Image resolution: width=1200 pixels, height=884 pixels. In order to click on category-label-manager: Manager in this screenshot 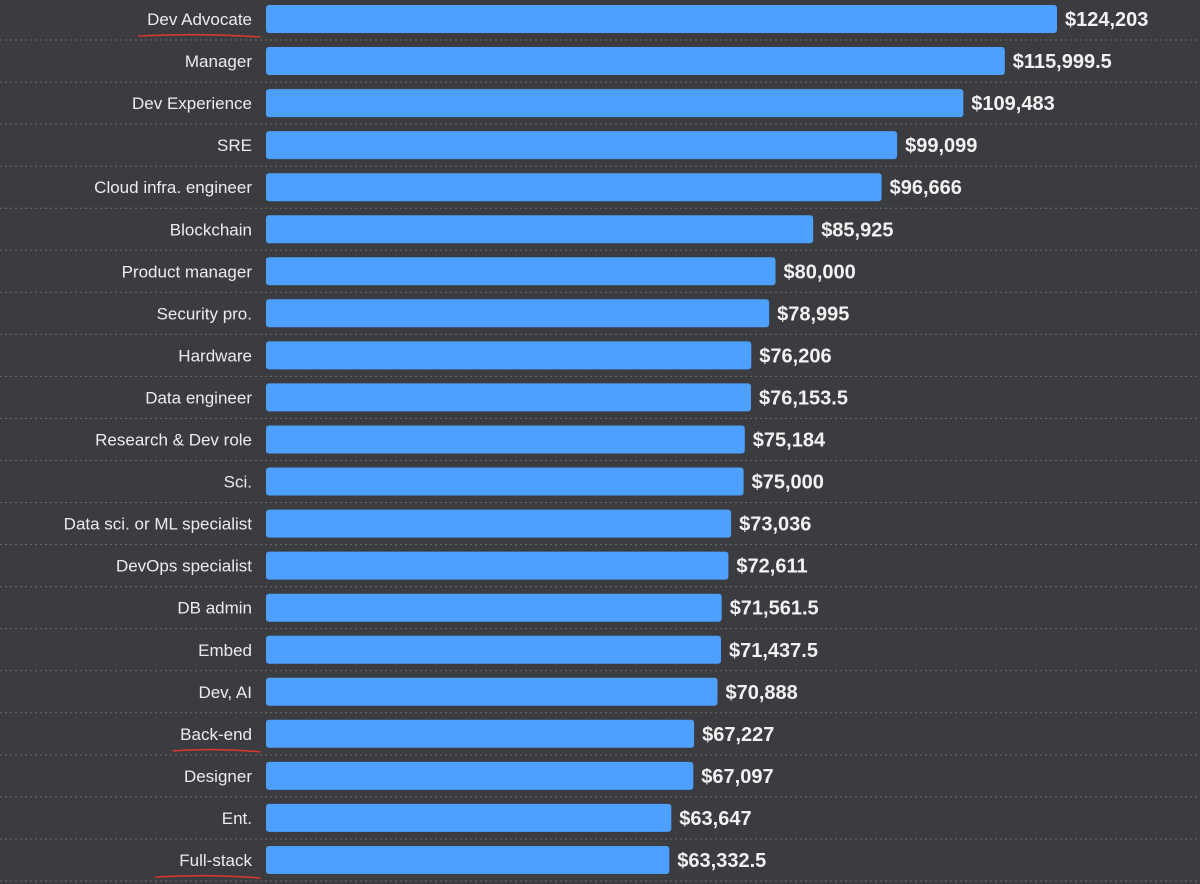, I will do `click(218, 61)`.